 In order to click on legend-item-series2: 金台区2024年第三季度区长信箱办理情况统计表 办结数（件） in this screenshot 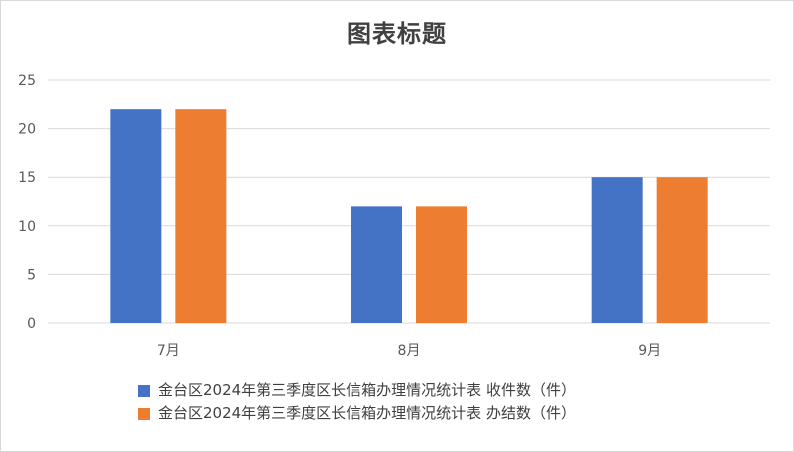, I will do `click(357, 413)`.